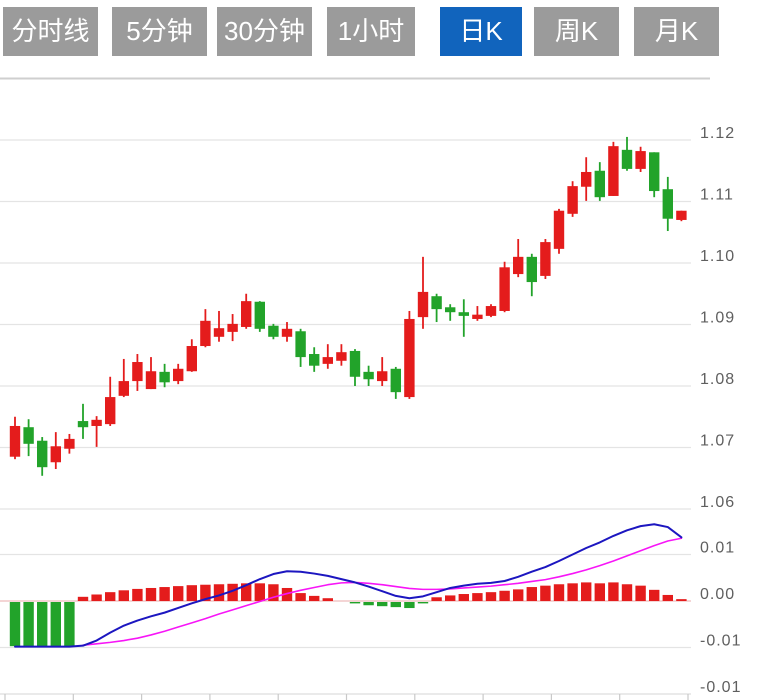 The width and height of the screenshot is (762, 700). Describe the element at coordinates (717, 133) in the screenshot. I see `price-axis-label: 1.12` at that location.